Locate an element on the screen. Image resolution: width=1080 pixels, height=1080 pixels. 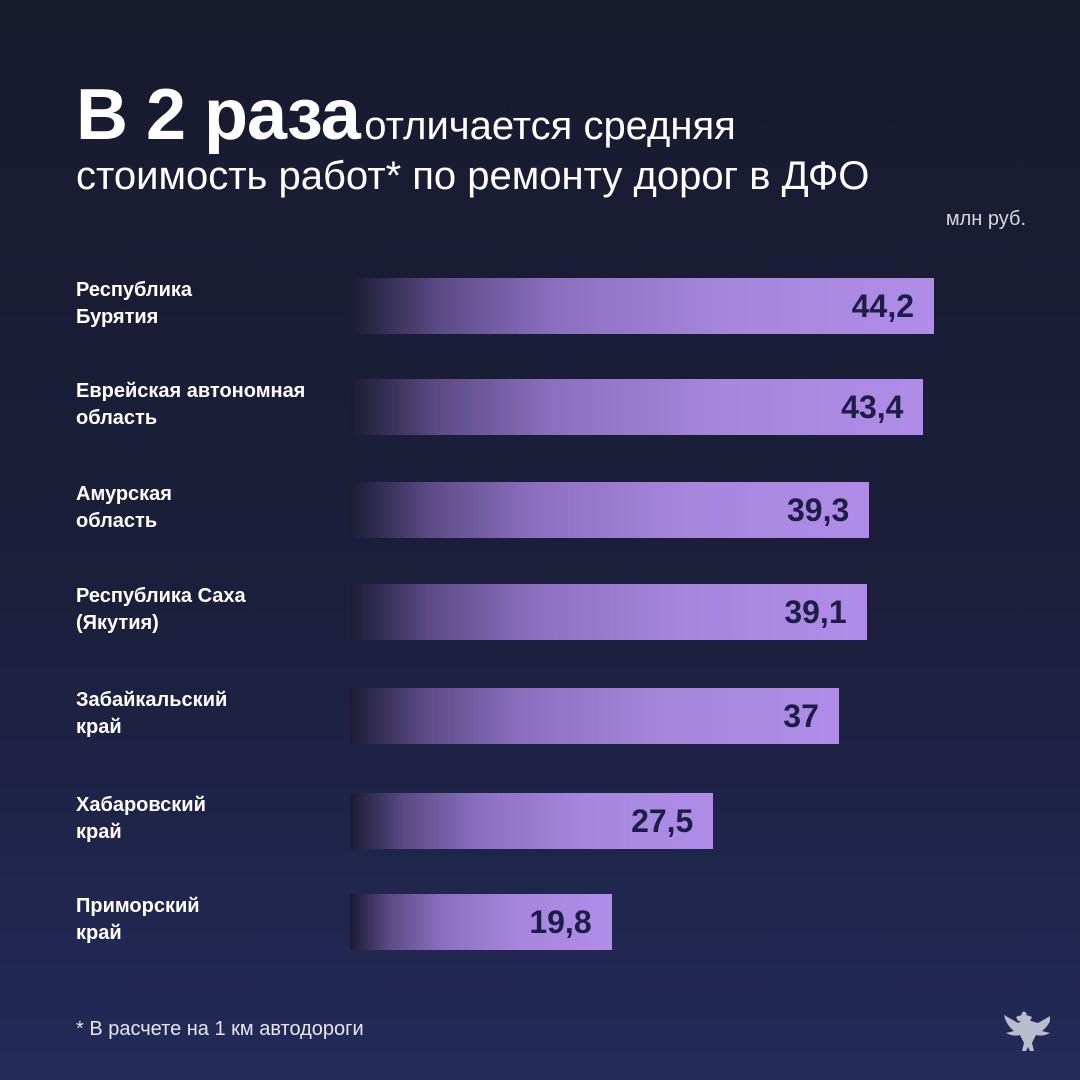
category-label-line: Приморский is located at coordinates (138, 906).